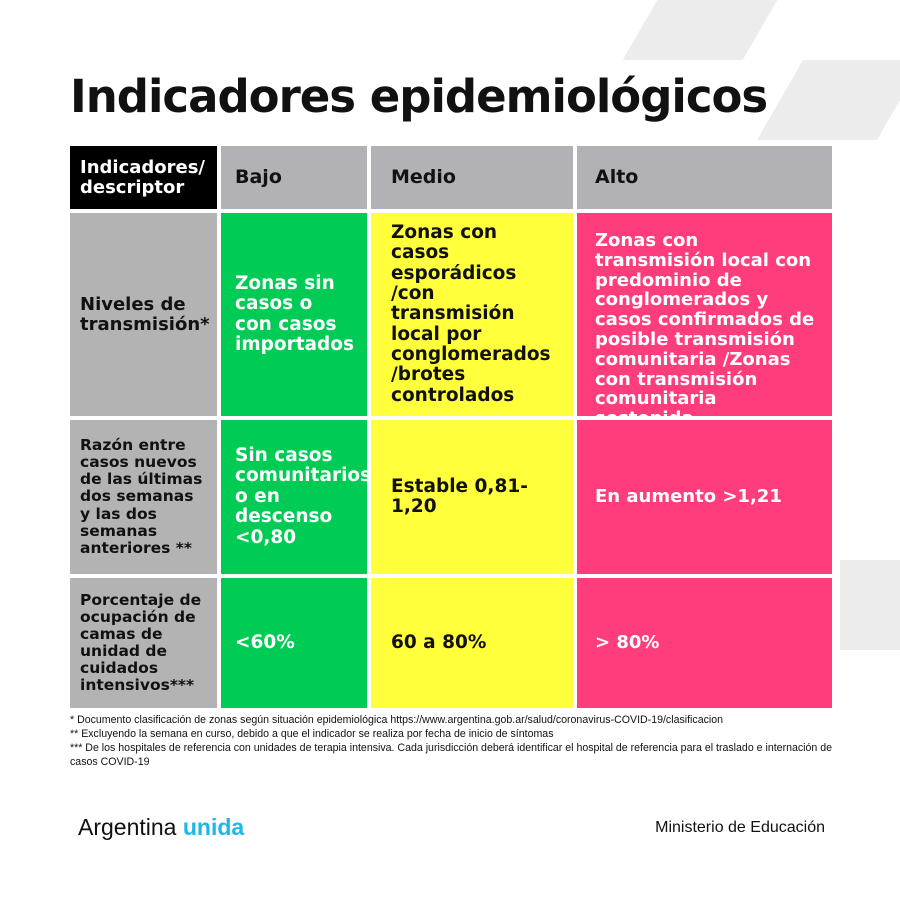 The width and height of the screenshot is (900, 900). I want to click on cell-alto-camas: > 80%, so click(704, 643).